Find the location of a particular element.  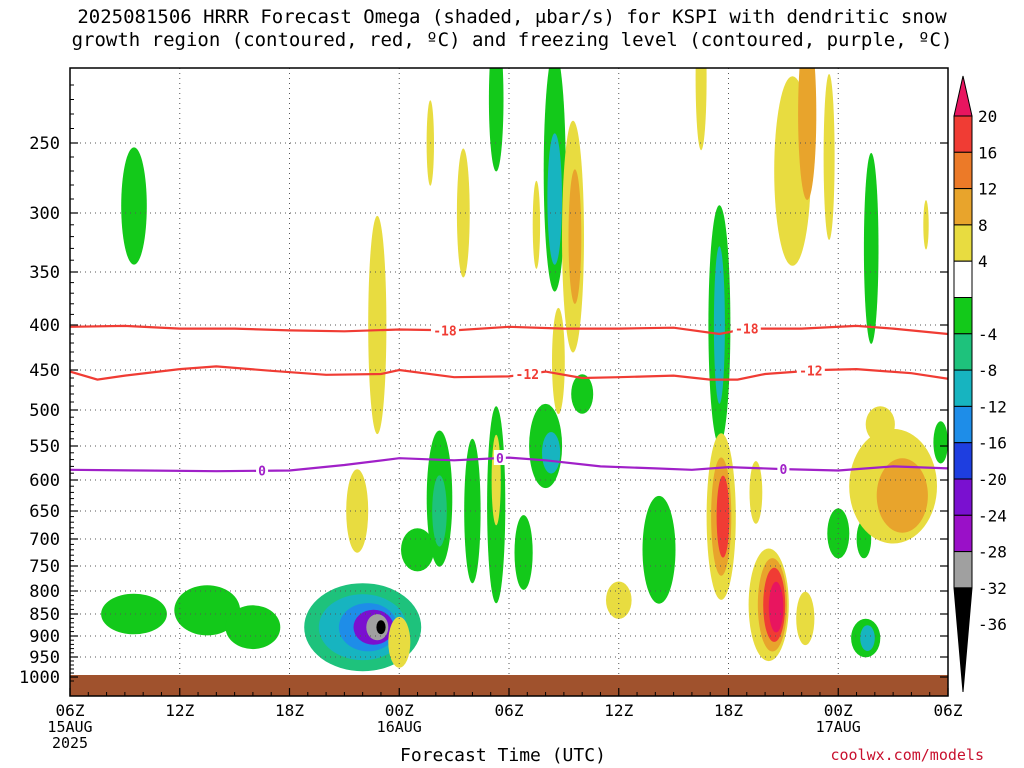

contour-label-bg--18-0 is located at coordinates (444, 330).